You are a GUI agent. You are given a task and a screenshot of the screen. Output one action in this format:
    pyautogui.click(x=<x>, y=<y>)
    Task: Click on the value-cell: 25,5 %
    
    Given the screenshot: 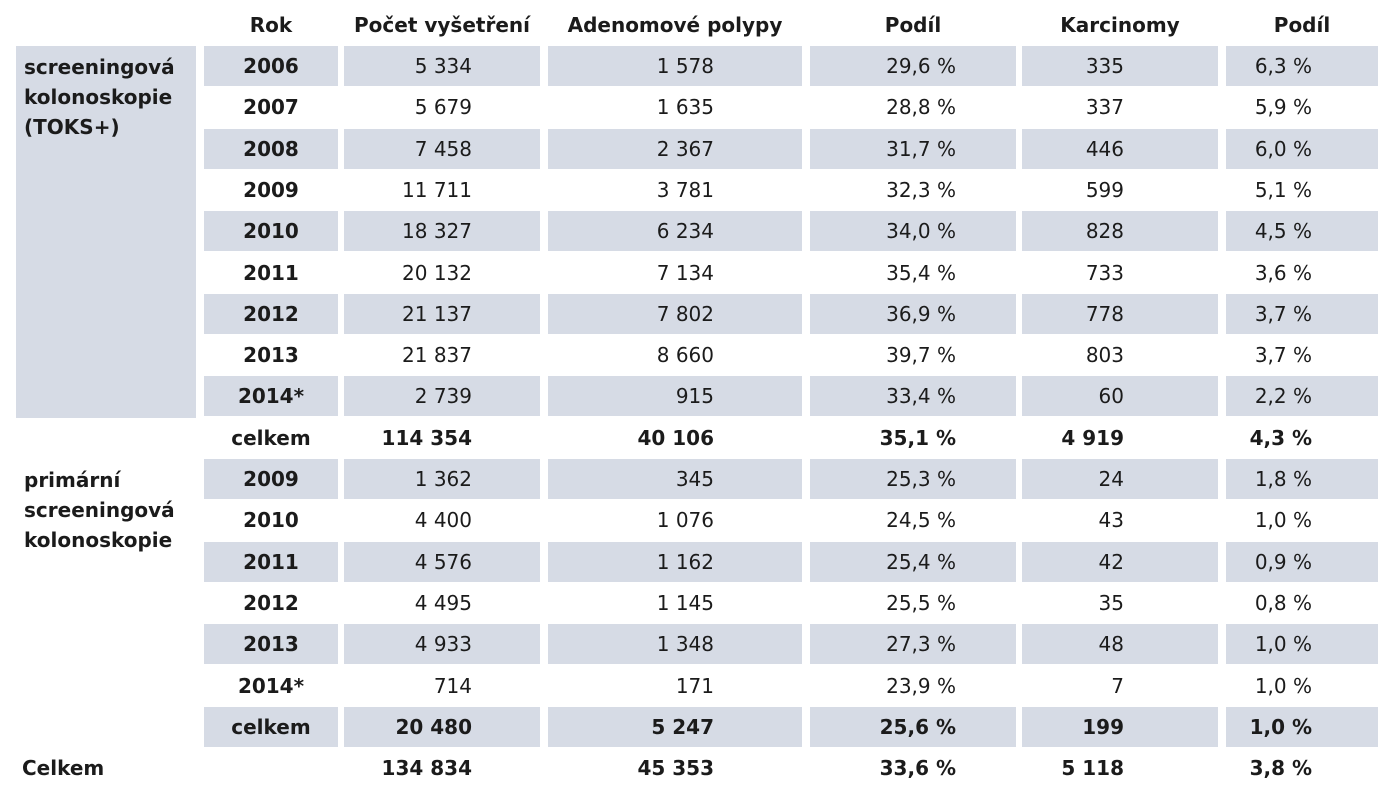 What is the action you would take?
    pyautogui.click(x=921, y=602)
    